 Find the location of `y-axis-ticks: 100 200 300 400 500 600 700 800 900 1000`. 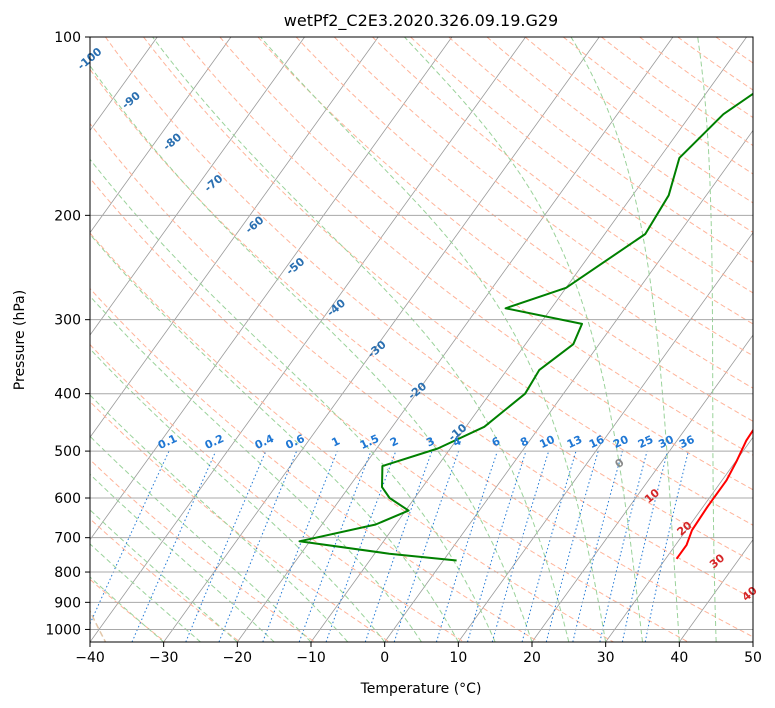

y-axis-ticks: 100 200 300 400 500 600 700 800 900 1000 is located at coordinates (67, 334).